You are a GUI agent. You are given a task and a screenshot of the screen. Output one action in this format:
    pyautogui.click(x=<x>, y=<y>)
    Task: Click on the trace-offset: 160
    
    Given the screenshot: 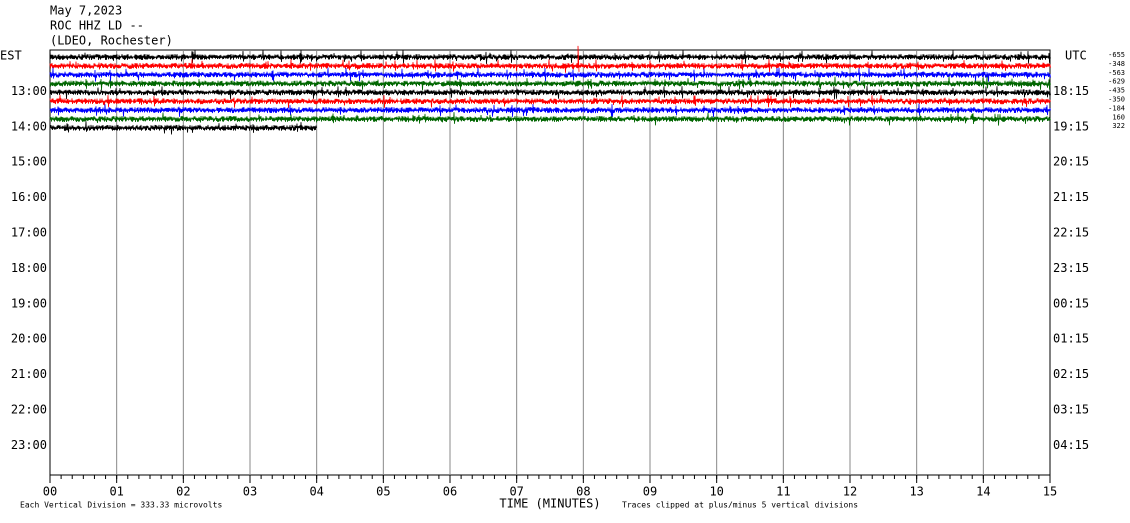 What is the action you would take?
    pyautogui.click(x=1118, y=117)
    